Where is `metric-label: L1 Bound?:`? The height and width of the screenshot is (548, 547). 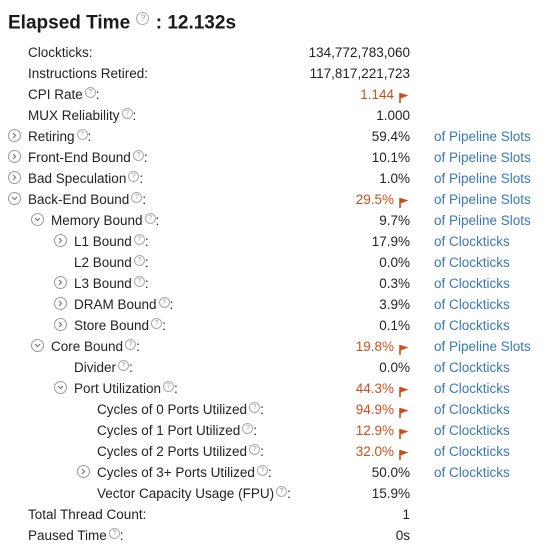
metric-label: L1 Bound?: is located at coordinates (111, 241).